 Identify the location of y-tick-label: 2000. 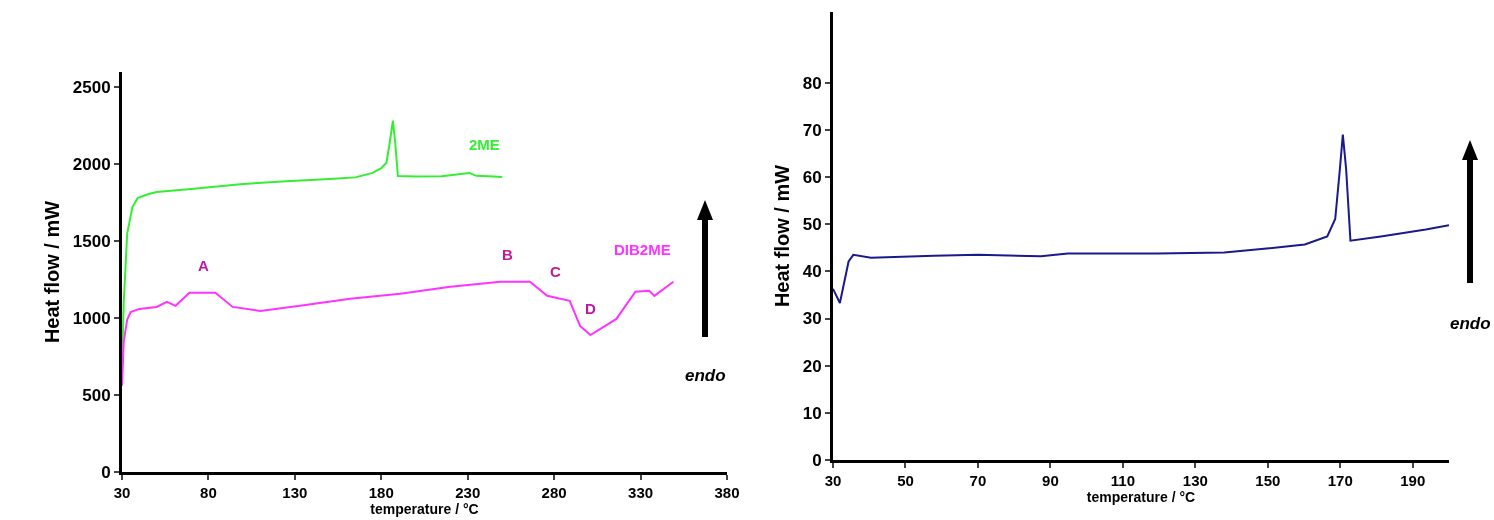
(91, 165).